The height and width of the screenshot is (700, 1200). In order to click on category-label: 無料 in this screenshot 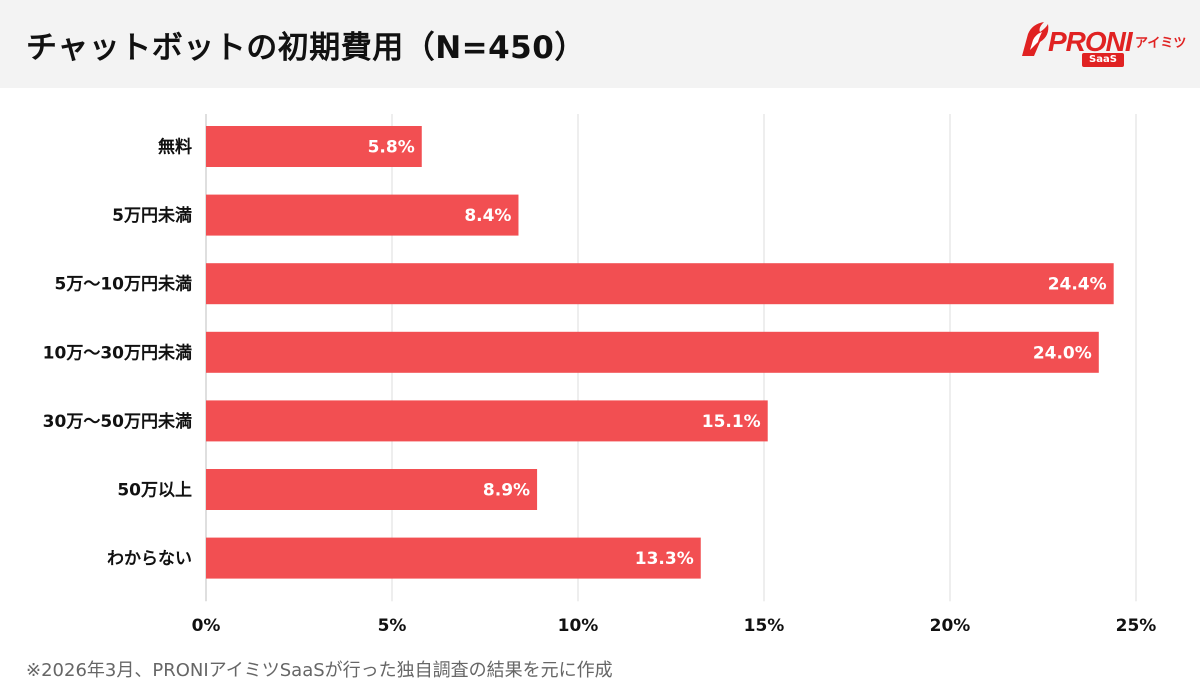, I will do `click(175, 147)`.